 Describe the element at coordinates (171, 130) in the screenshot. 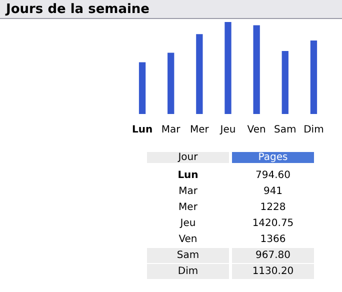

I see `x-tick-label: Mar` at that location.